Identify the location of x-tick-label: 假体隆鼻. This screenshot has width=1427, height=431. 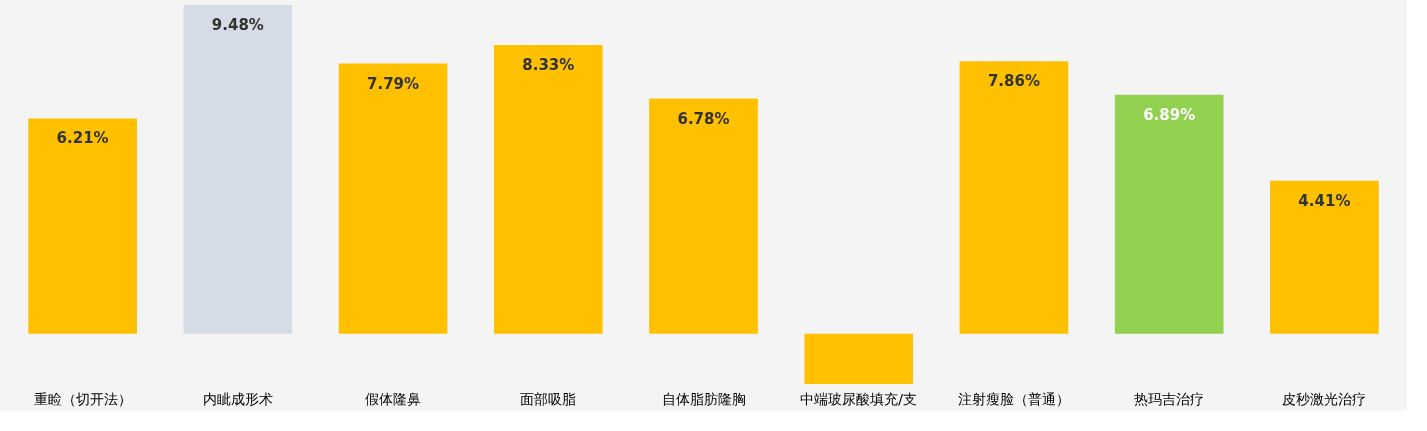
(393, 398).